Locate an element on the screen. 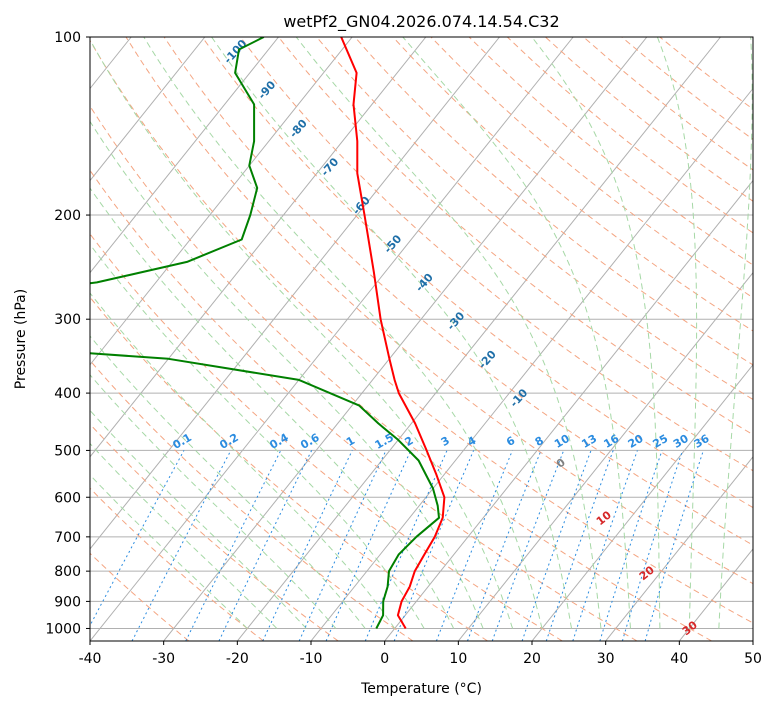  x-tick-label: 0 is located at coordinates (384, 659).